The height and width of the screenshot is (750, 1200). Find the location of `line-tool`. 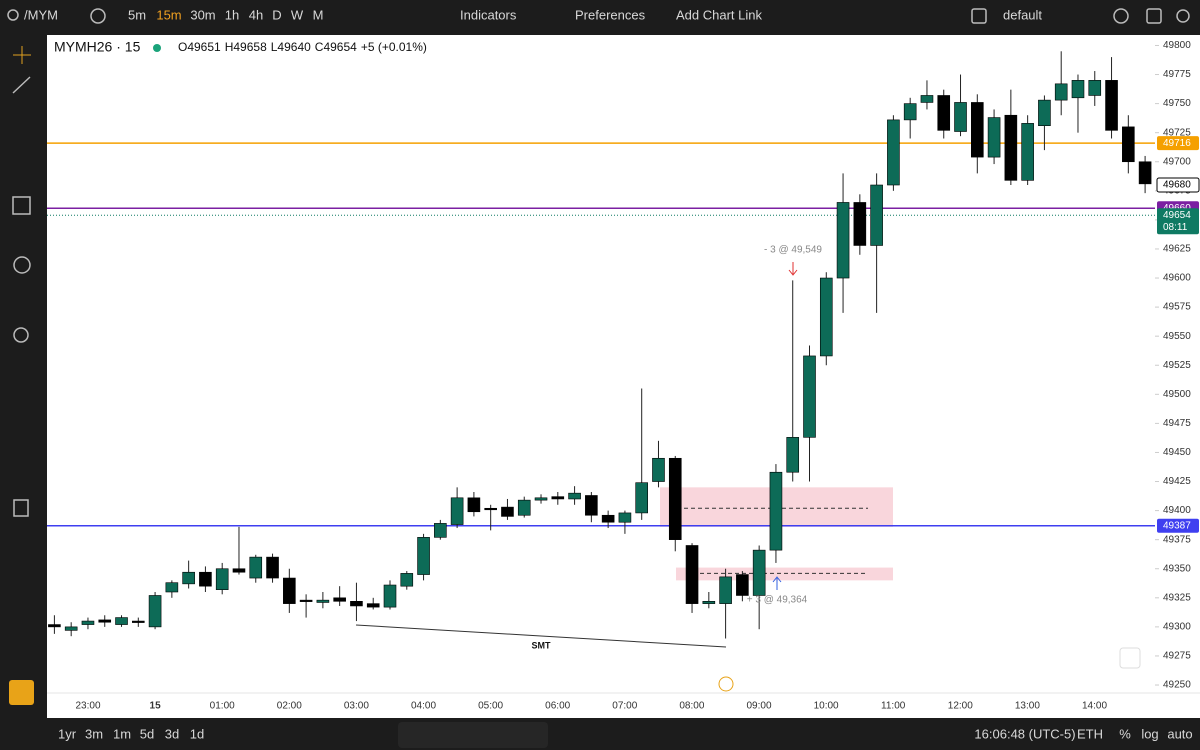

line-tool is located at coordinates (21, 85).